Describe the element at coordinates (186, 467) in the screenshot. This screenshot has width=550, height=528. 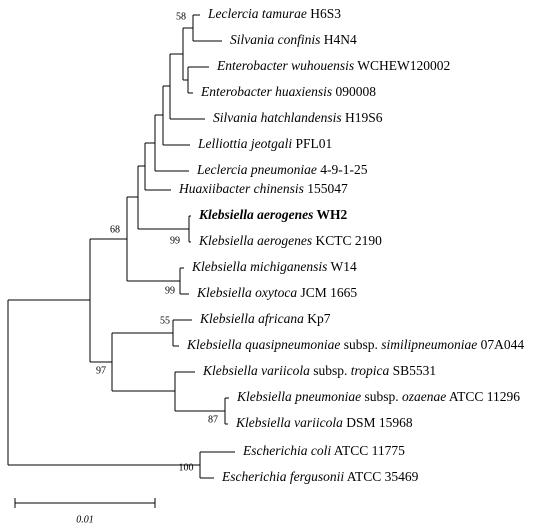
I see `bootstrap-value: 100` at that location.